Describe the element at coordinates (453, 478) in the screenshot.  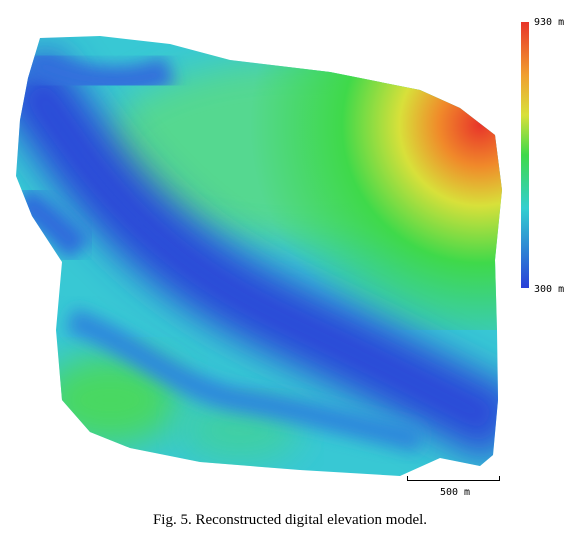
I see `scale-bar` at that location.